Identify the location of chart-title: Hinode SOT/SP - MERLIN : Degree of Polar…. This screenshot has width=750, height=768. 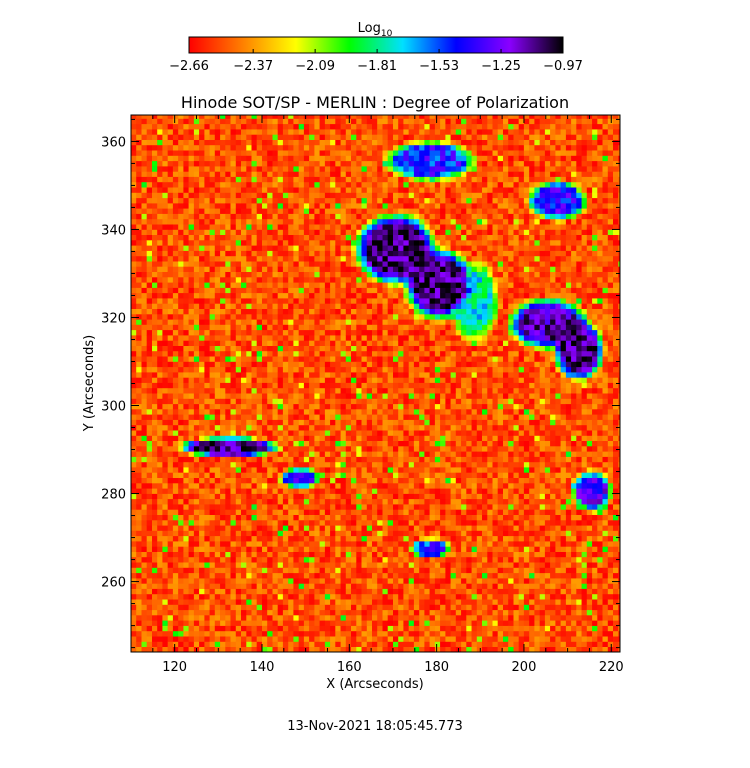
(375, 102).